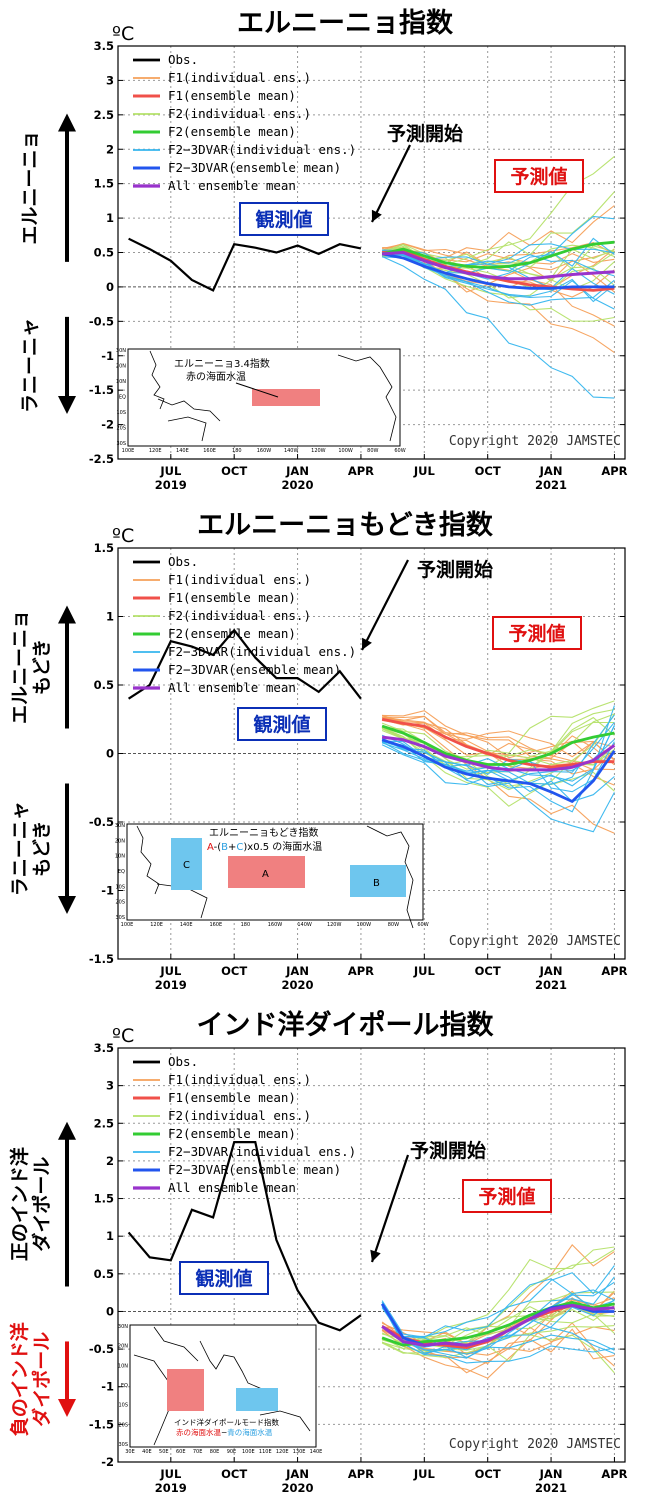 The width and height of the screenshot is (650, 1505). Describe the element at coordinates (120, 887) in the screenshot. I see `inset-lat-label: 10S` at that location.